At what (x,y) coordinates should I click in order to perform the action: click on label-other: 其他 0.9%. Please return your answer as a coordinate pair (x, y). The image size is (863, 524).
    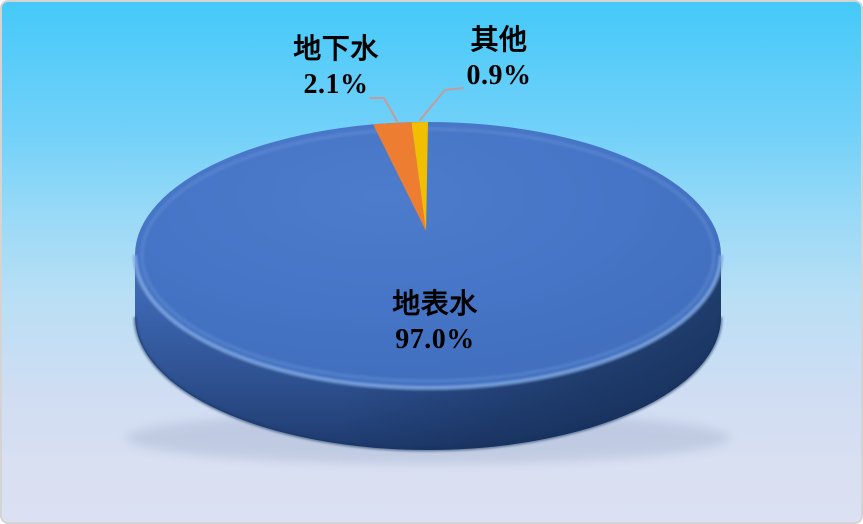
    Looking at the image, I should click on (499, 58).